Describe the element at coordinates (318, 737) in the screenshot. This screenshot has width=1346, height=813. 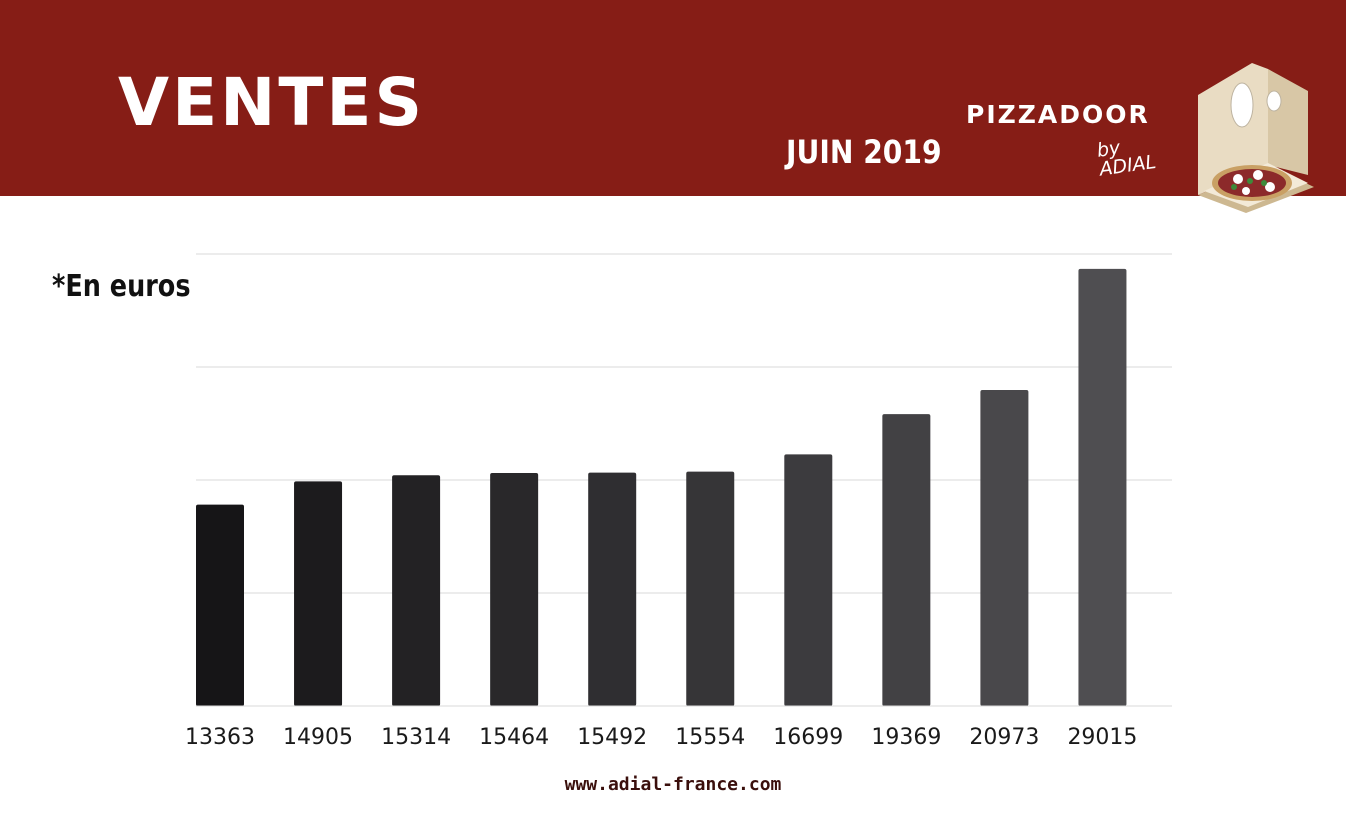
I see `x-tick-label: 14905` at that location.